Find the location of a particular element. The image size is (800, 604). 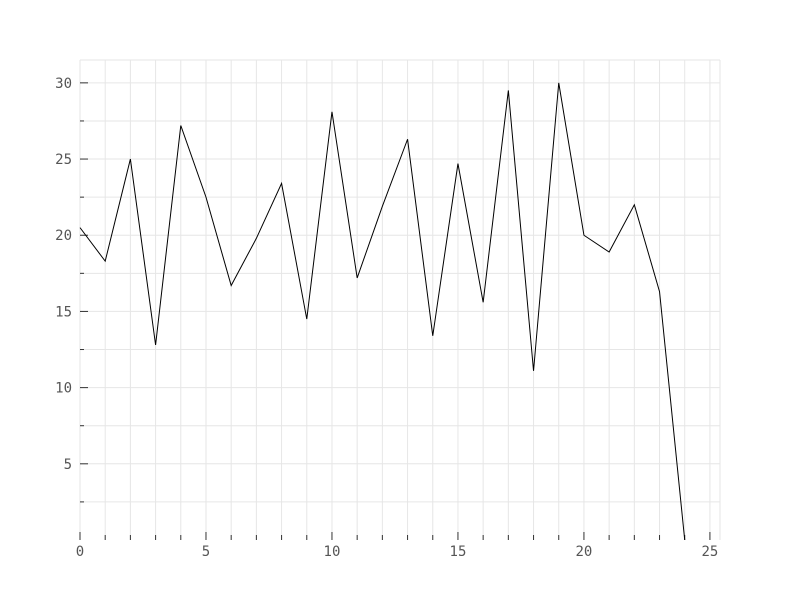

x-tick-label: 20 is located at coordinates (584, 552).